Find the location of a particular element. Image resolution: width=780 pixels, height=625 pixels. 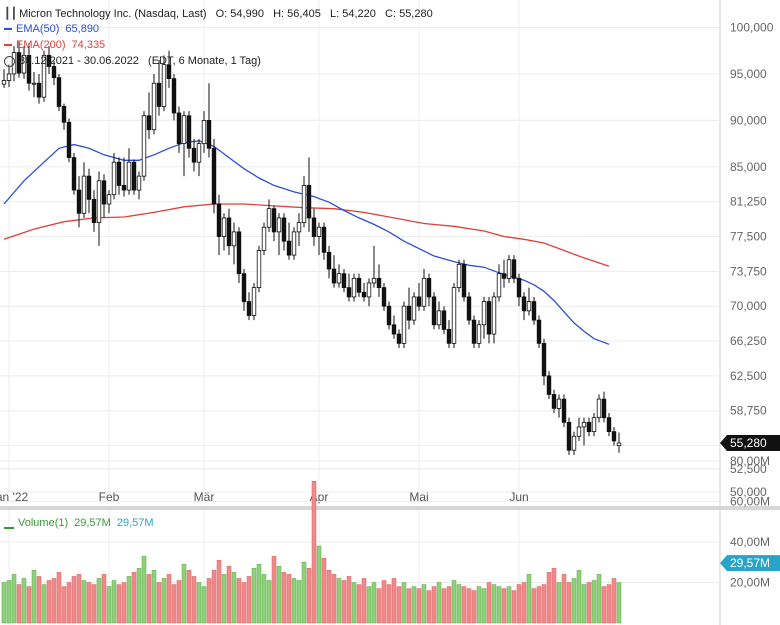

volume-legend: Volume(1) 29,57M 29,57M is located at coordinates (79, 523).